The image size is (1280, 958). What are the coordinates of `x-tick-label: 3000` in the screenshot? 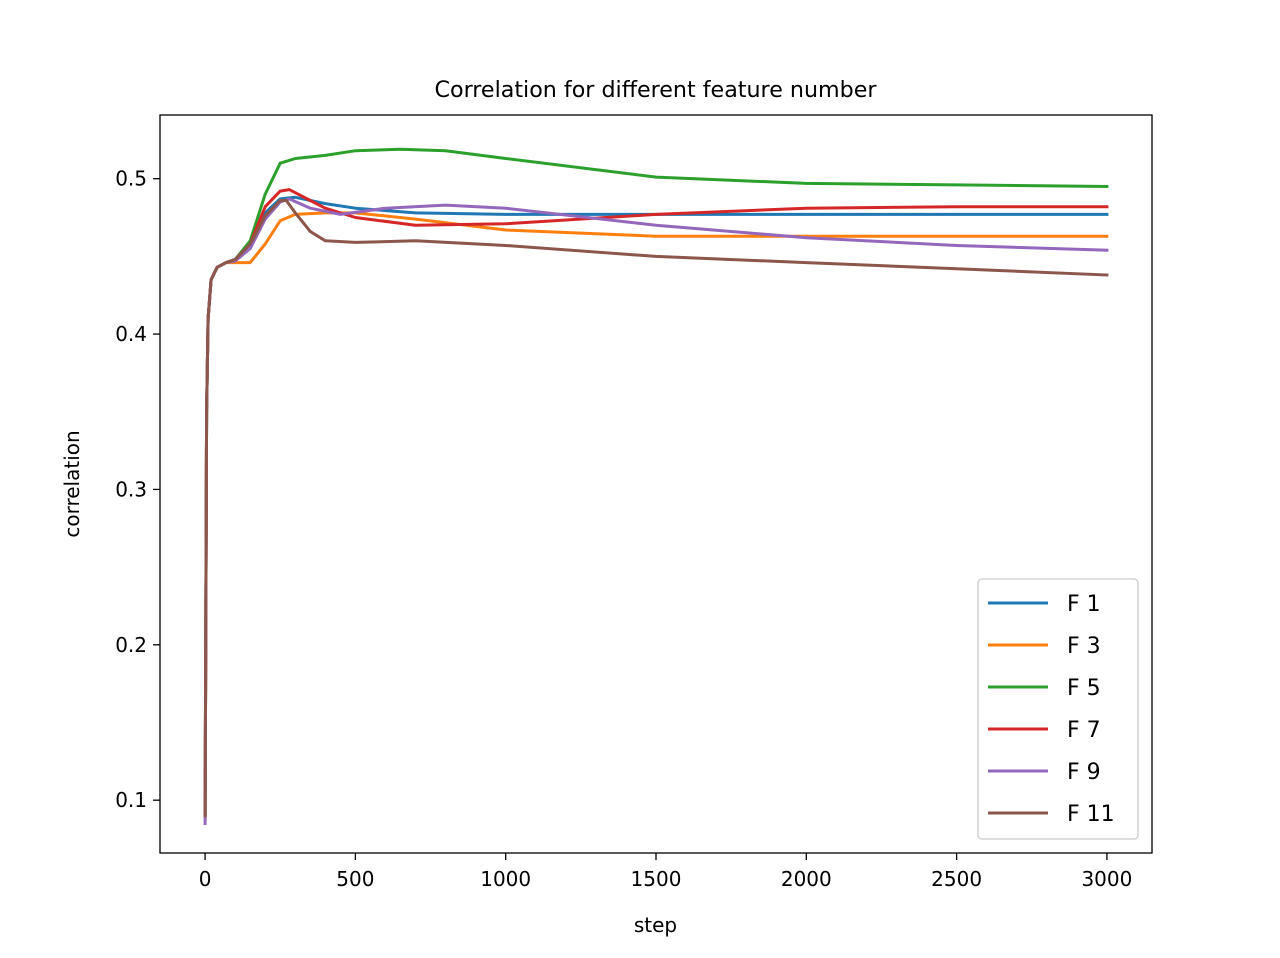 It's located at (1106, 879).